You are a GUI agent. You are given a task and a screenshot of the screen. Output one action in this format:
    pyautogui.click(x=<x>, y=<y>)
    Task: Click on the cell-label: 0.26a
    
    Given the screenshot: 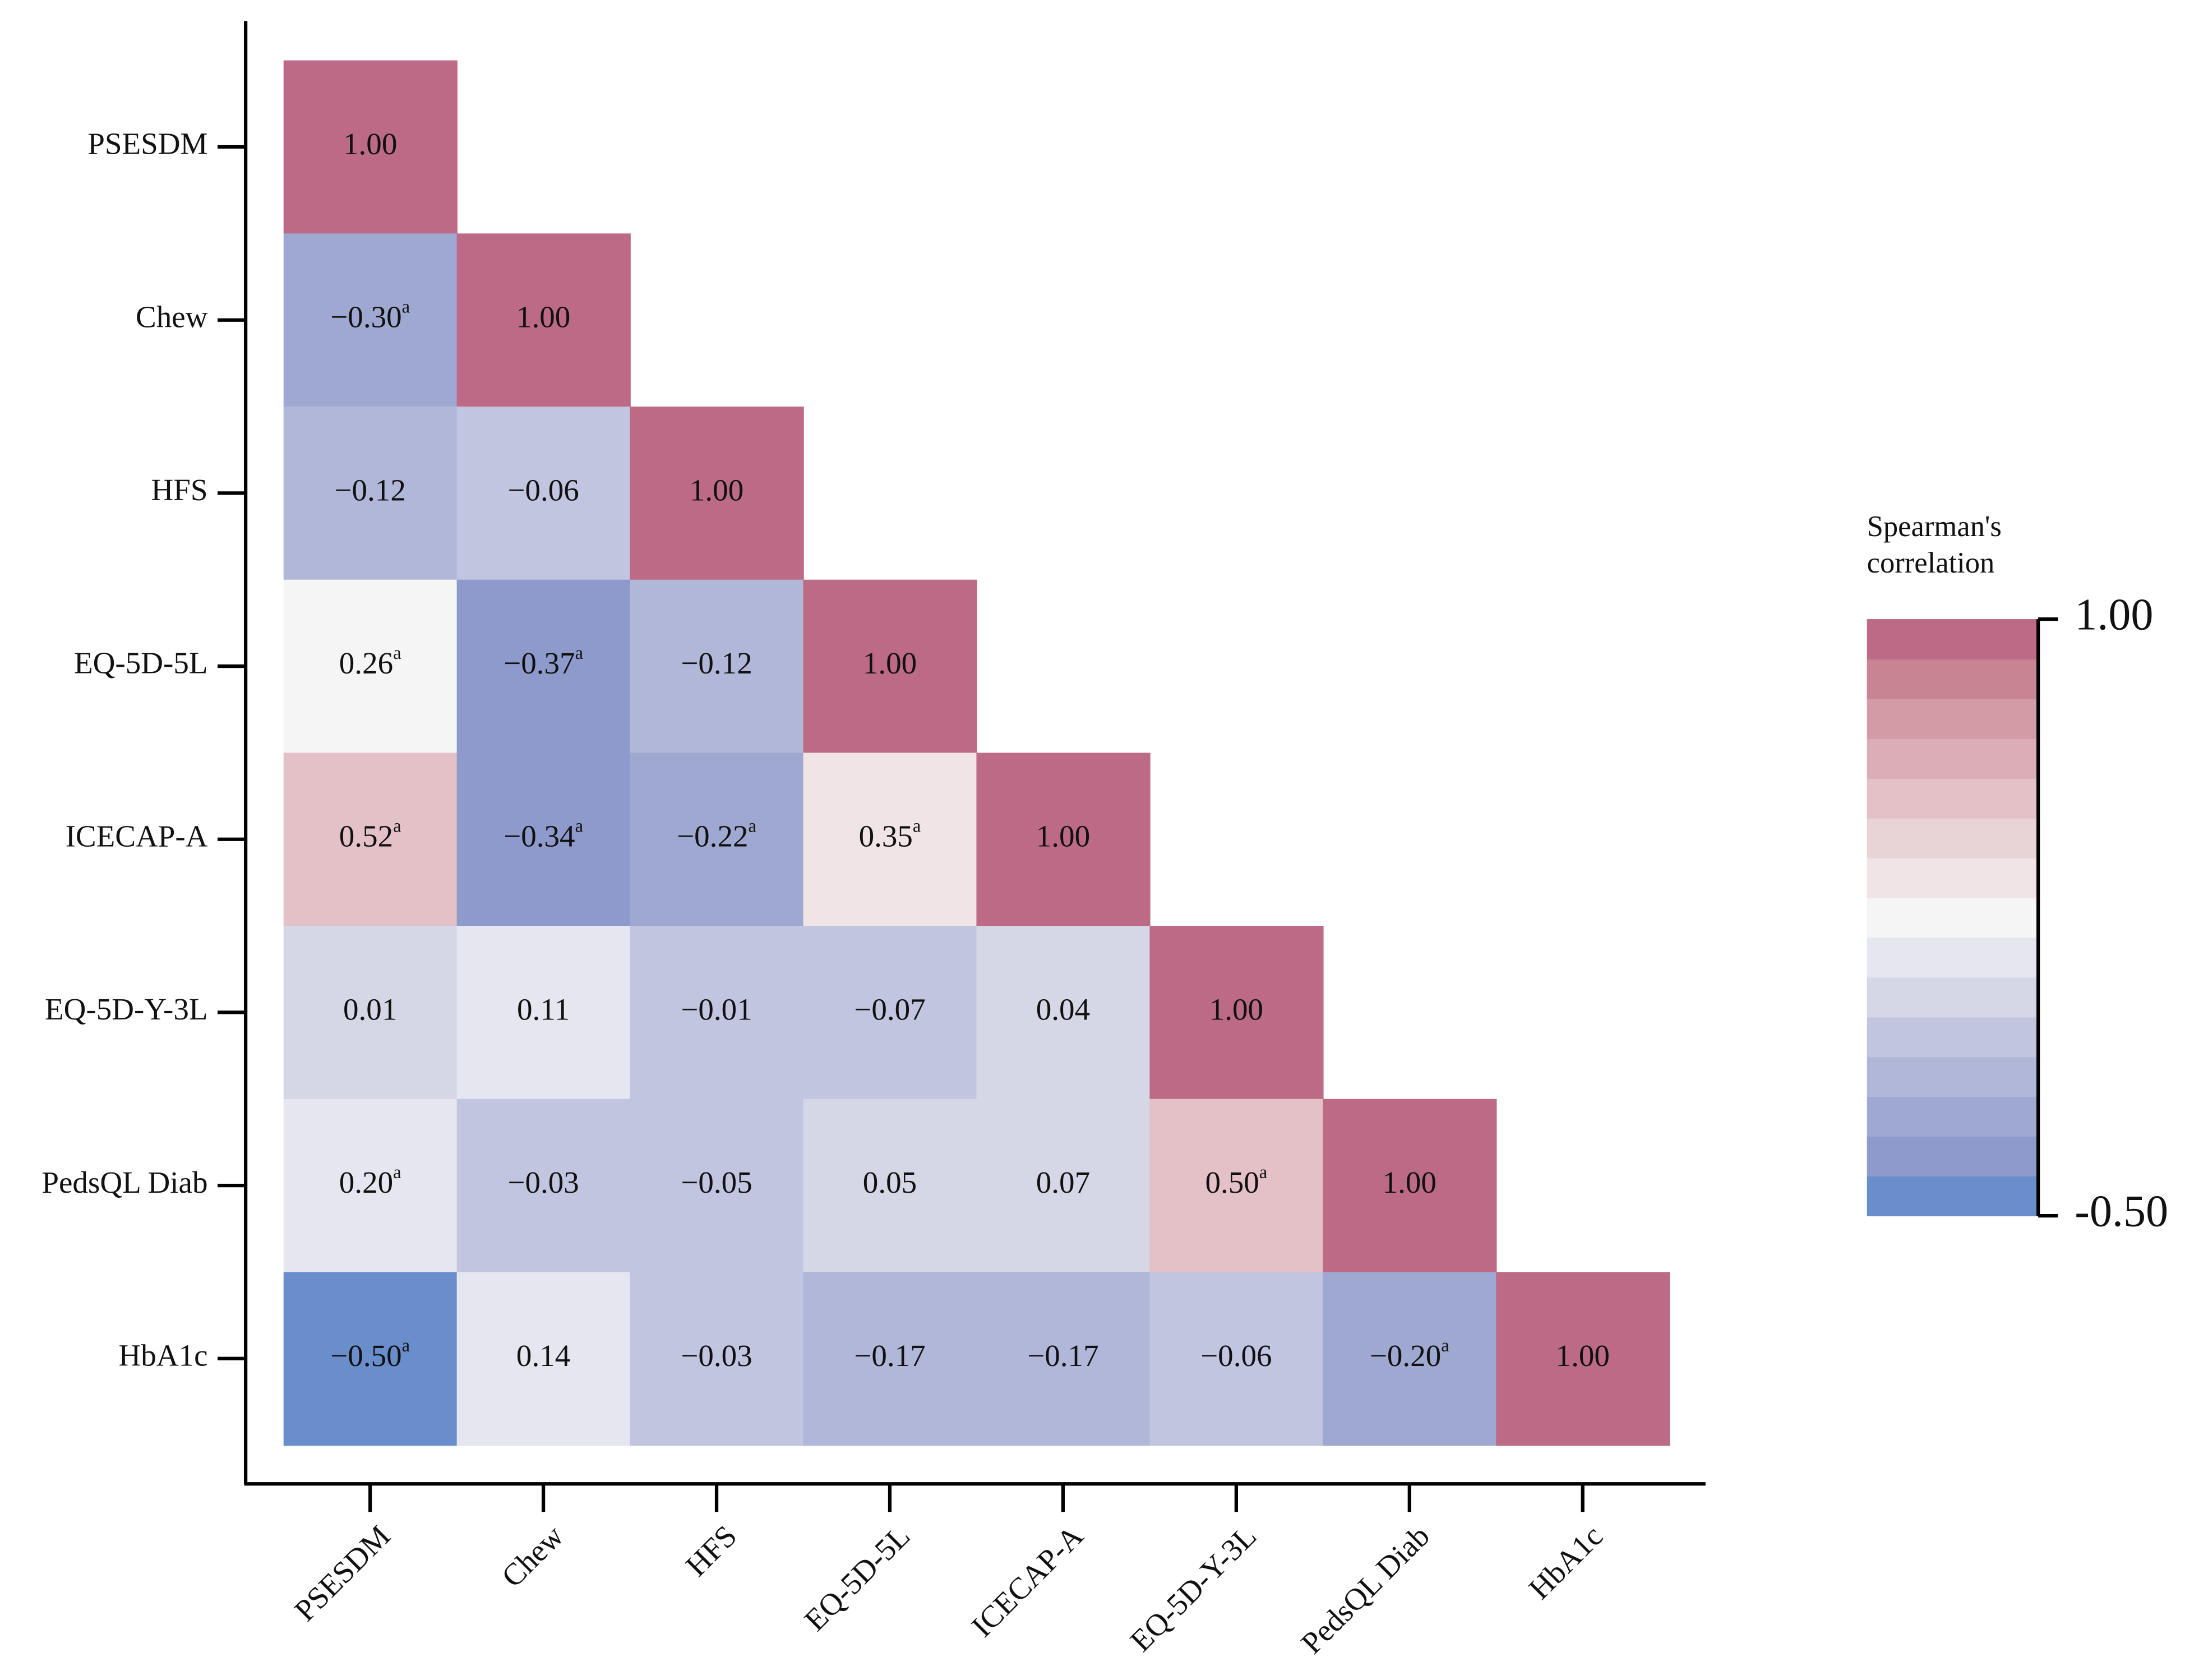 What is the action you would take?
    pyautogui.click(x=370, y=662)
    